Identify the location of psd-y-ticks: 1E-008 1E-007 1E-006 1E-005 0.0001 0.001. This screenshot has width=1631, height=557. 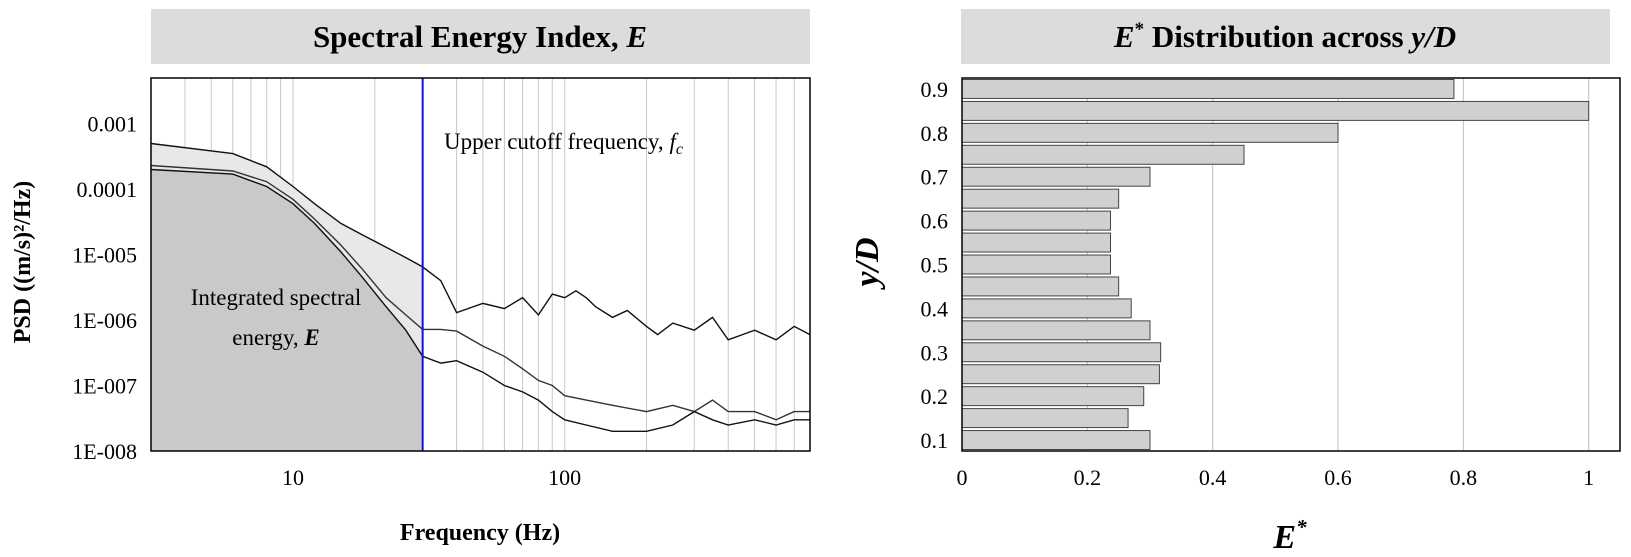
(104, 288).